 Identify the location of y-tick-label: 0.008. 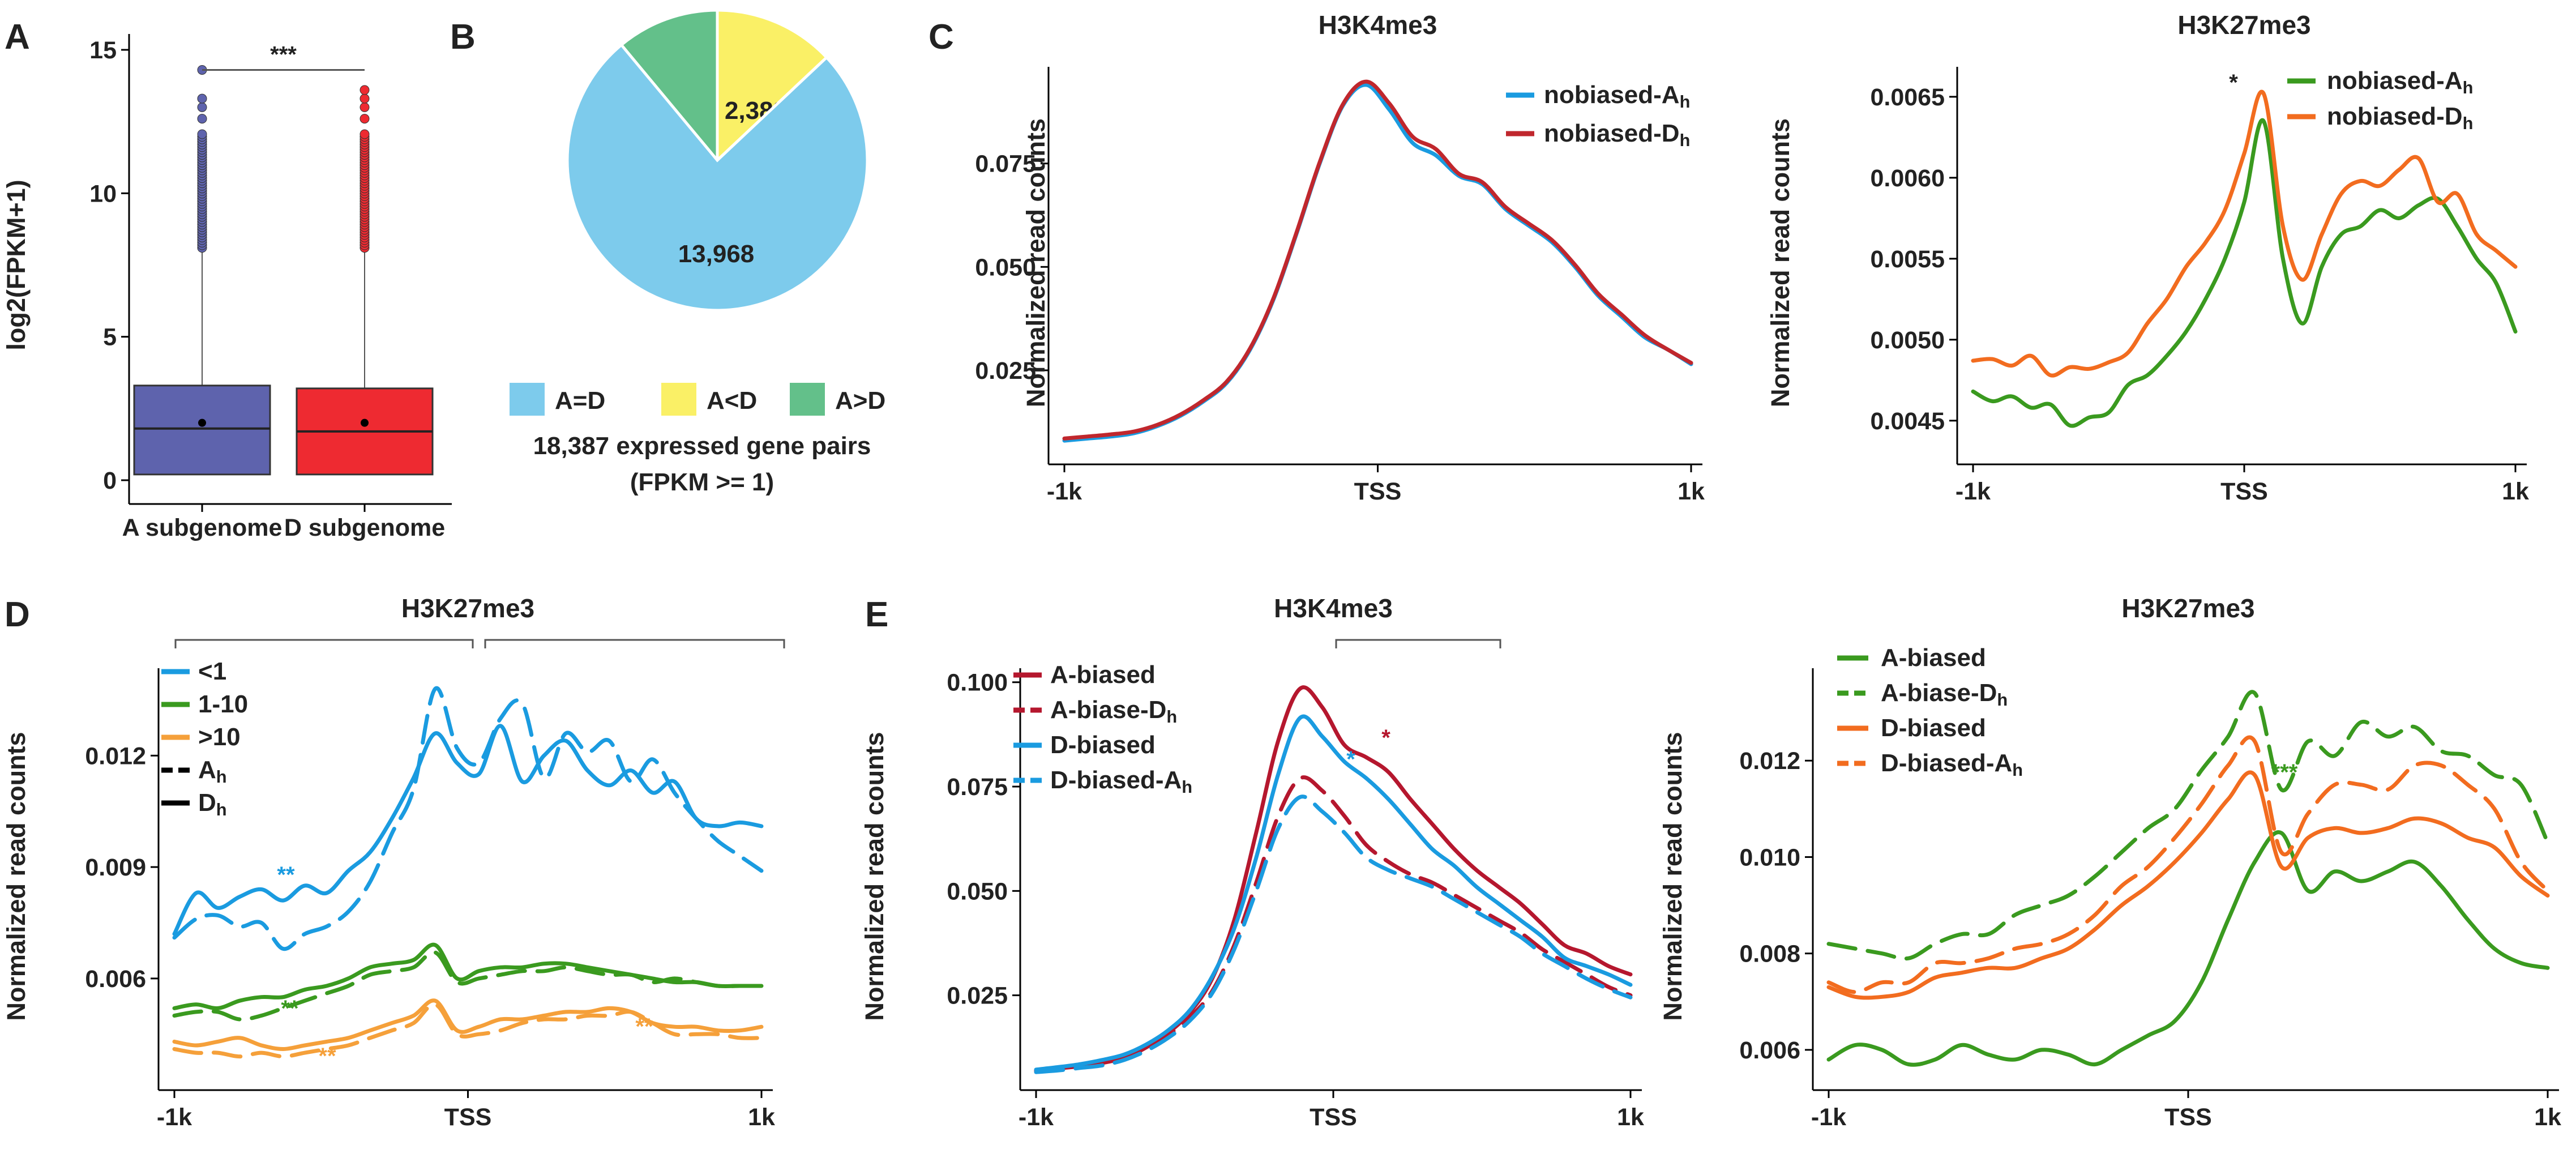
(1769, 954).